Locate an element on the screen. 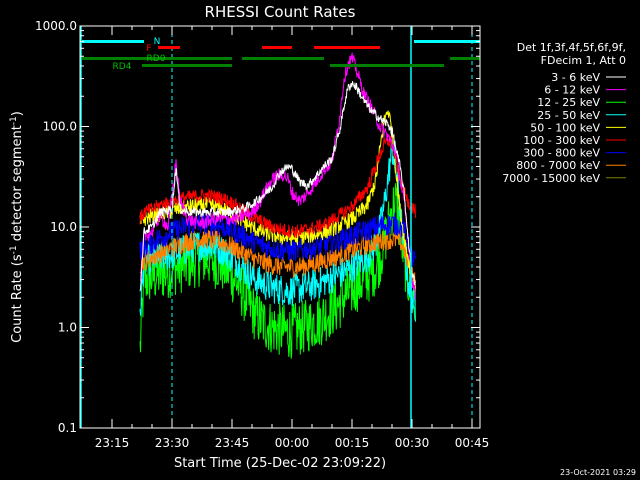 The width and height of the screenshot is (640, 480). x-tick-label-5: 00:30 is located at coordinates (412, 443).